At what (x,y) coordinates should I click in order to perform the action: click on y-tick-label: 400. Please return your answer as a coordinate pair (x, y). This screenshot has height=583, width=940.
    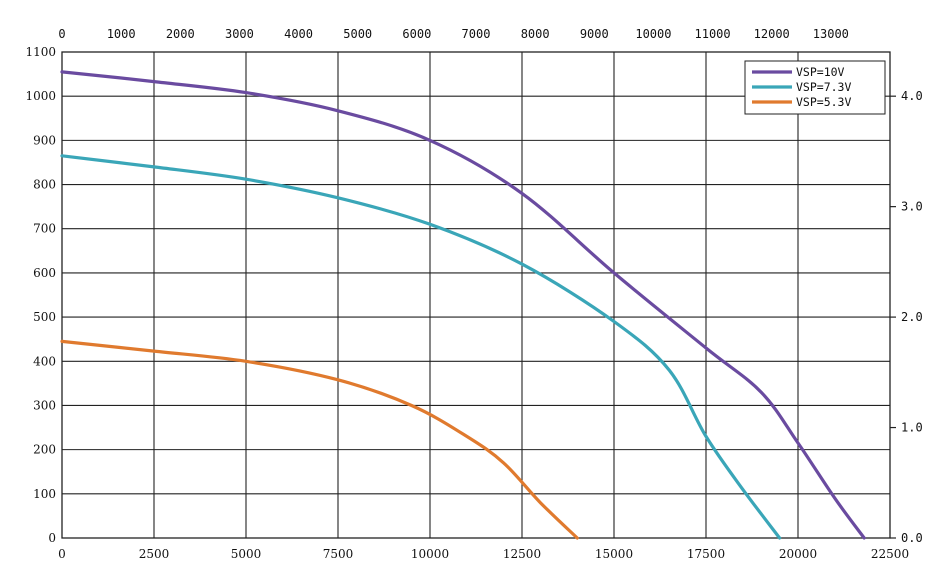
    Looking at the image, I should click on (44, 361).